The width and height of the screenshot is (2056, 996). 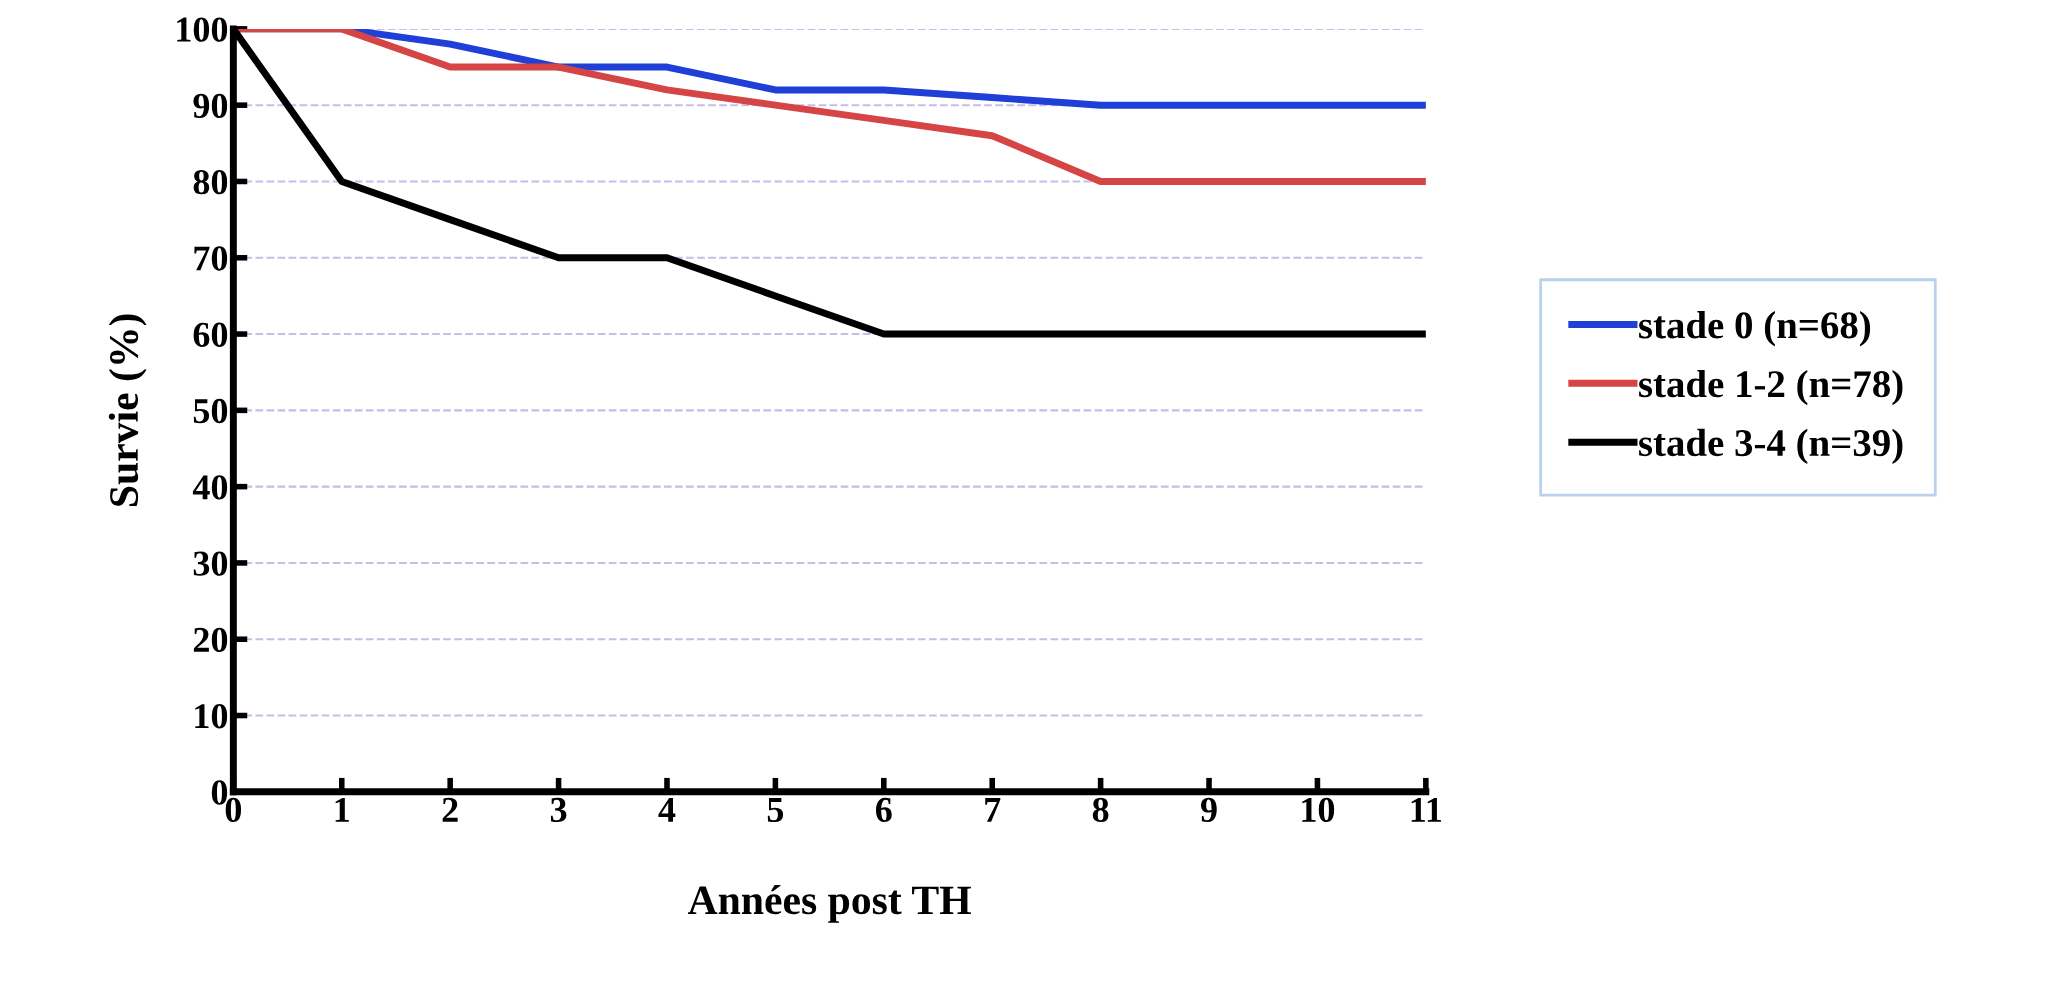 What do you see at coordinates (202, 29) in the screenshot?
I see `y-tick-label: 100` at bounding box center [202, 29].